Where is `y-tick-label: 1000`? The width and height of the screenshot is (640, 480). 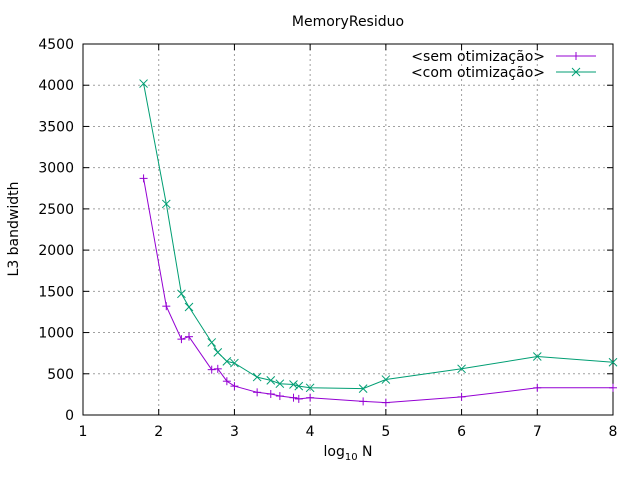 y-tick-label: 1000 is located at coordinates (56, 334).